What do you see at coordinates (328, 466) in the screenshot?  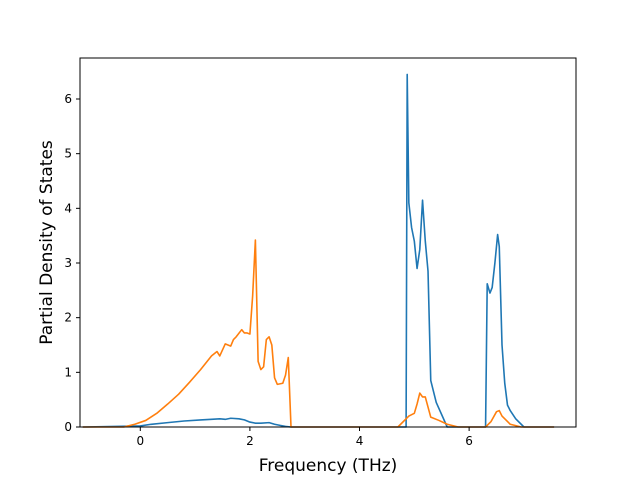 I see `x-axis-label: Frequency (THz)` at bounding box center [328, 466].